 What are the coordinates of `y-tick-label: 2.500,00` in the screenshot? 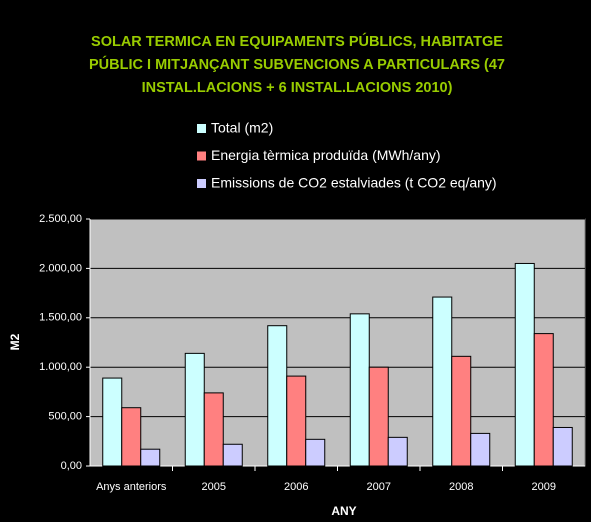 It's located at (60, 219).